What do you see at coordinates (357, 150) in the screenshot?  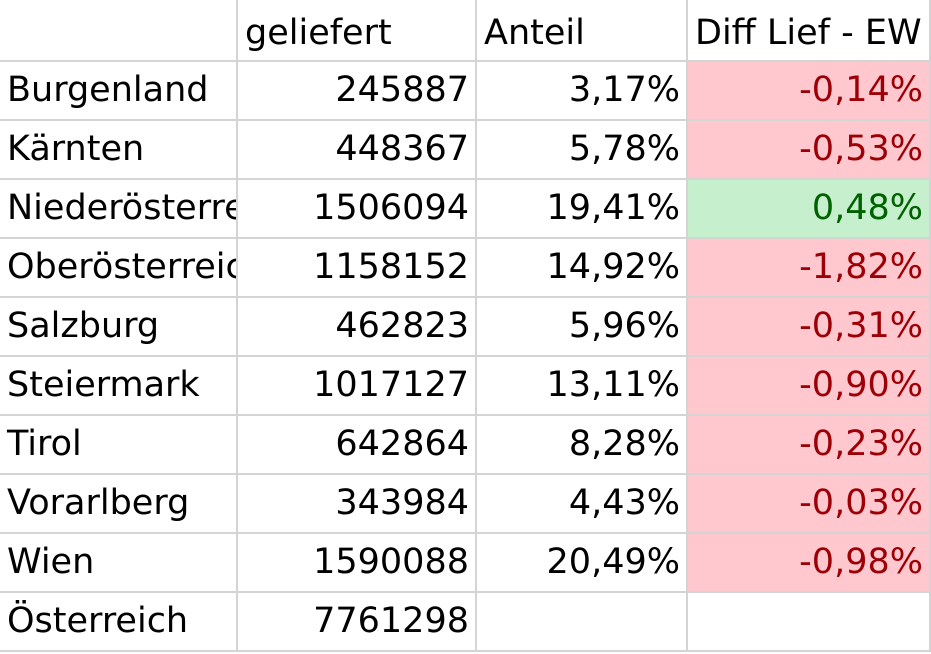 I see `cell-geliefert: 448367` at bounding box center [357, 150].